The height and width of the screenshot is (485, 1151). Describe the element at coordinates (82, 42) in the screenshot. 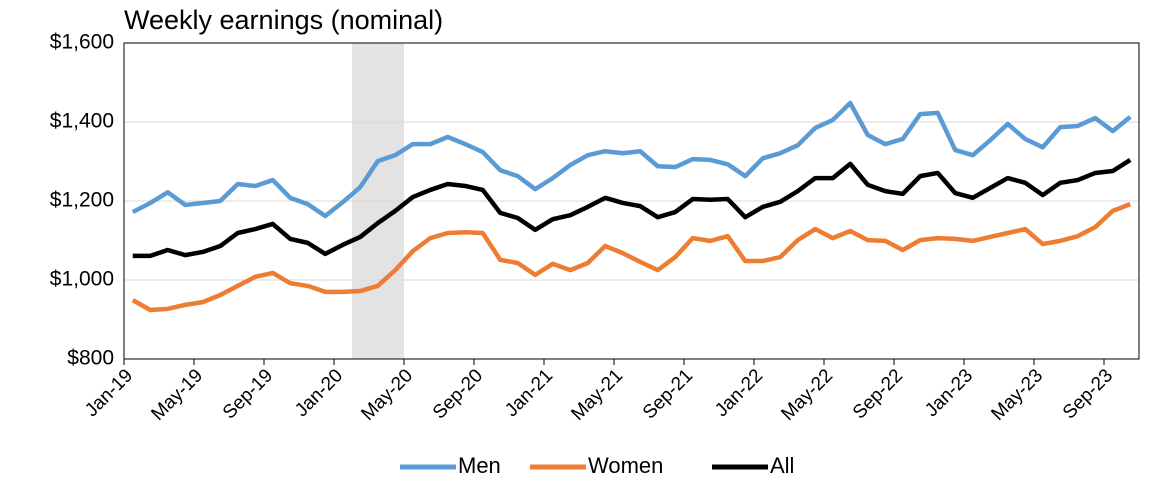

I see `y-tick-label: $1,600` at that location.